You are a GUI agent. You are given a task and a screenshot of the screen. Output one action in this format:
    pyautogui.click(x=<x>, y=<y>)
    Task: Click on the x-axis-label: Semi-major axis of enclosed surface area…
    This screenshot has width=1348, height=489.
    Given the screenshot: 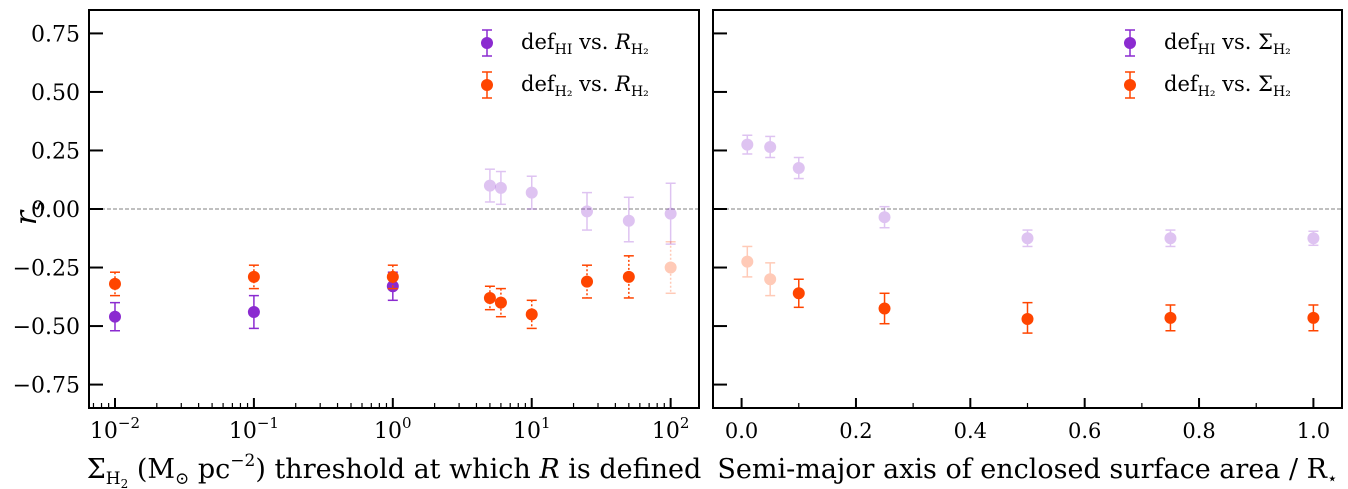 What is the action you would take?
    pyautogui.click(x=1027, y=471)
    